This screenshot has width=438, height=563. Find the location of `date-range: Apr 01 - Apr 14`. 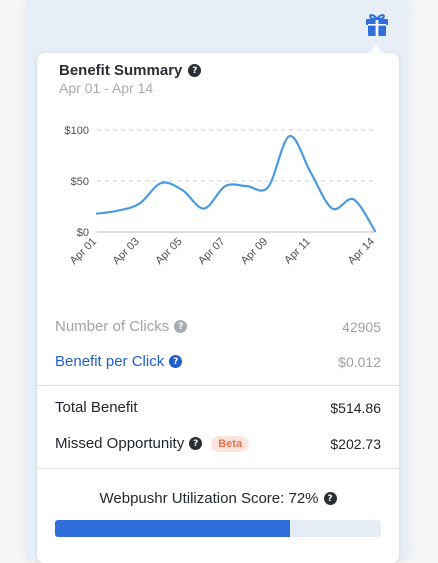

date-range: Apr 01 - Apr 14 is located at coordinates (106, 88).